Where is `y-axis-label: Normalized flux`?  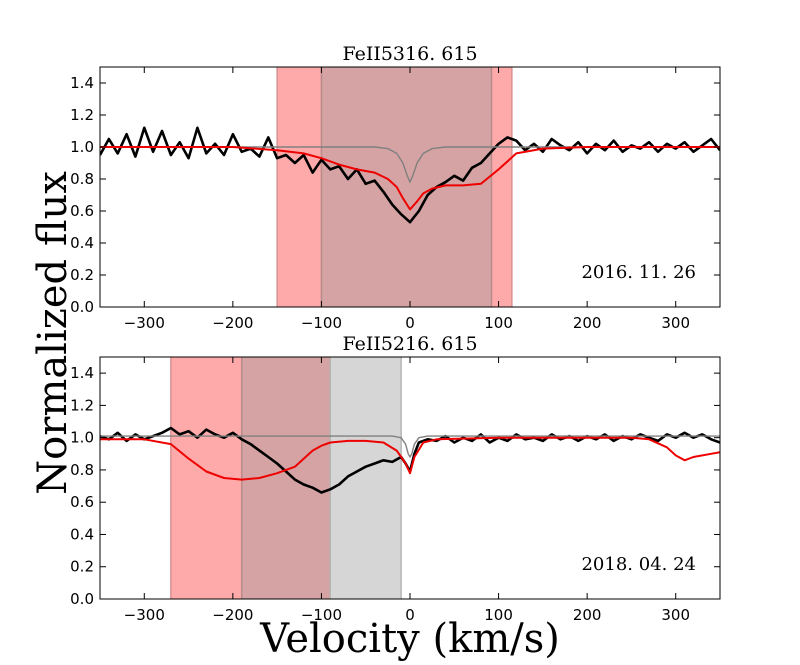
y-axis-label: Normalized flux is located at coordinates (53, 333).